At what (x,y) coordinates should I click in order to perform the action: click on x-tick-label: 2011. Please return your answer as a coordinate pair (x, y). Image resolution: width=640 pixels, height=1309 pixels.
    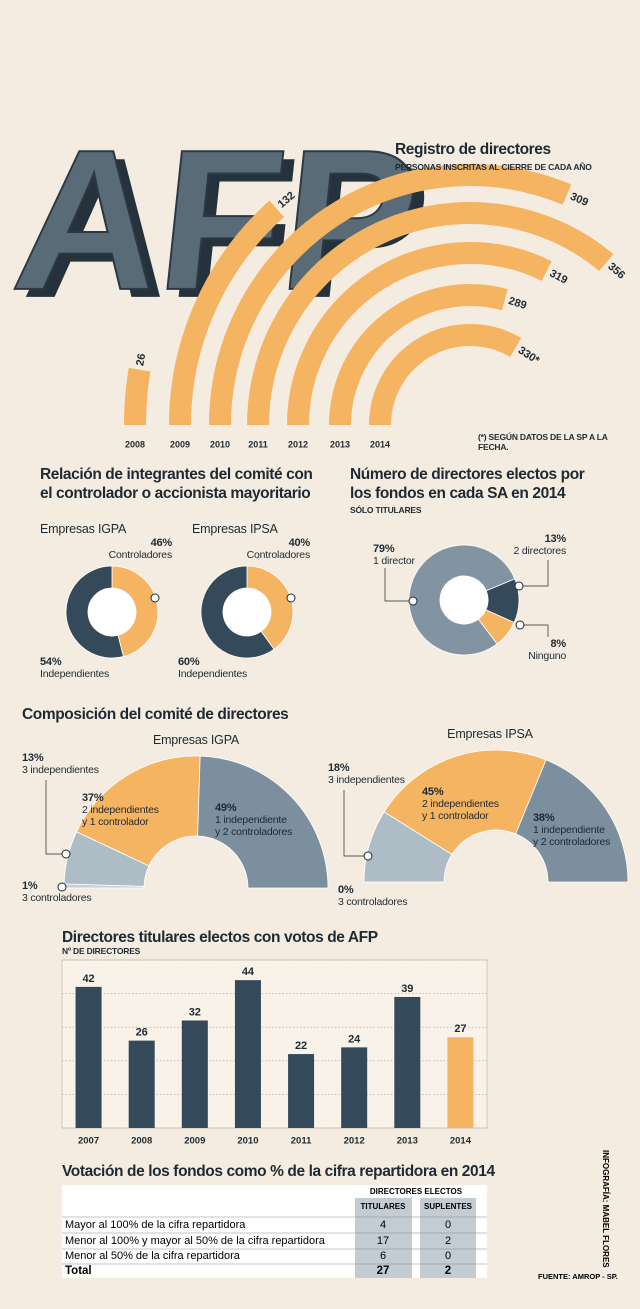
    Looking at the image, I should click on (258, 444).